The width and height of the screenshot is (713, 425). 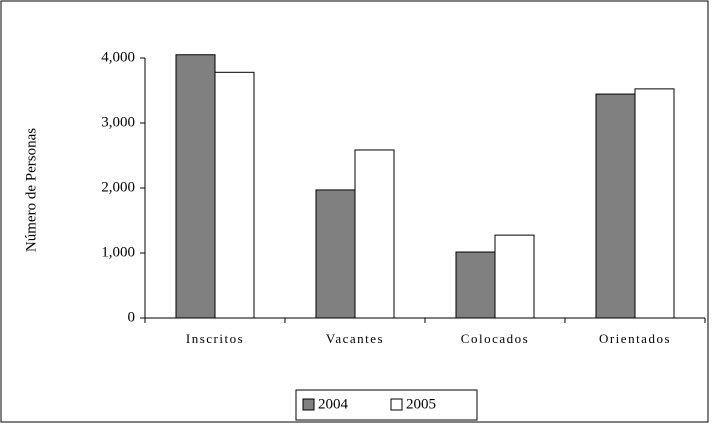 I want to click on y-tick-label: 1,000, so click(x=118, y=252).